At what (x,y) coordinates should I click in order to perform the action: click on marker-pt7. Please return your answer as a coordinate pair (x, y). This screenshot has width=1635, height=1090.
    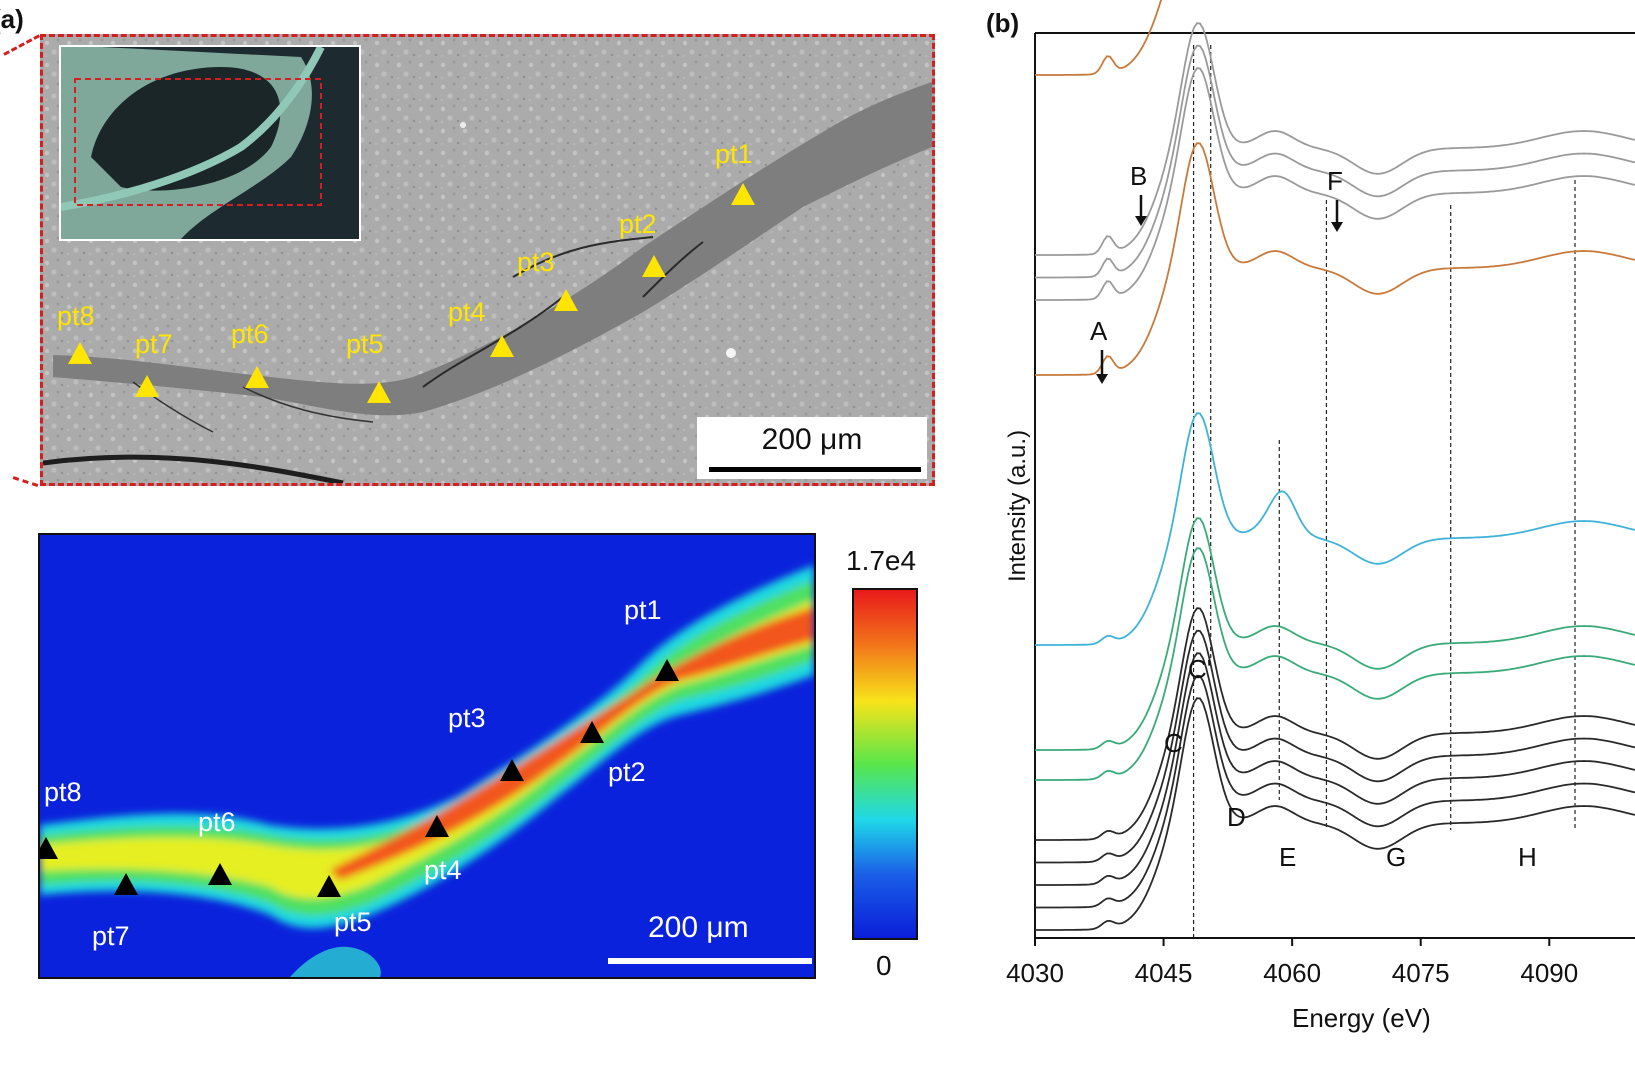
    Looking at the image, I should click on (147, 386).